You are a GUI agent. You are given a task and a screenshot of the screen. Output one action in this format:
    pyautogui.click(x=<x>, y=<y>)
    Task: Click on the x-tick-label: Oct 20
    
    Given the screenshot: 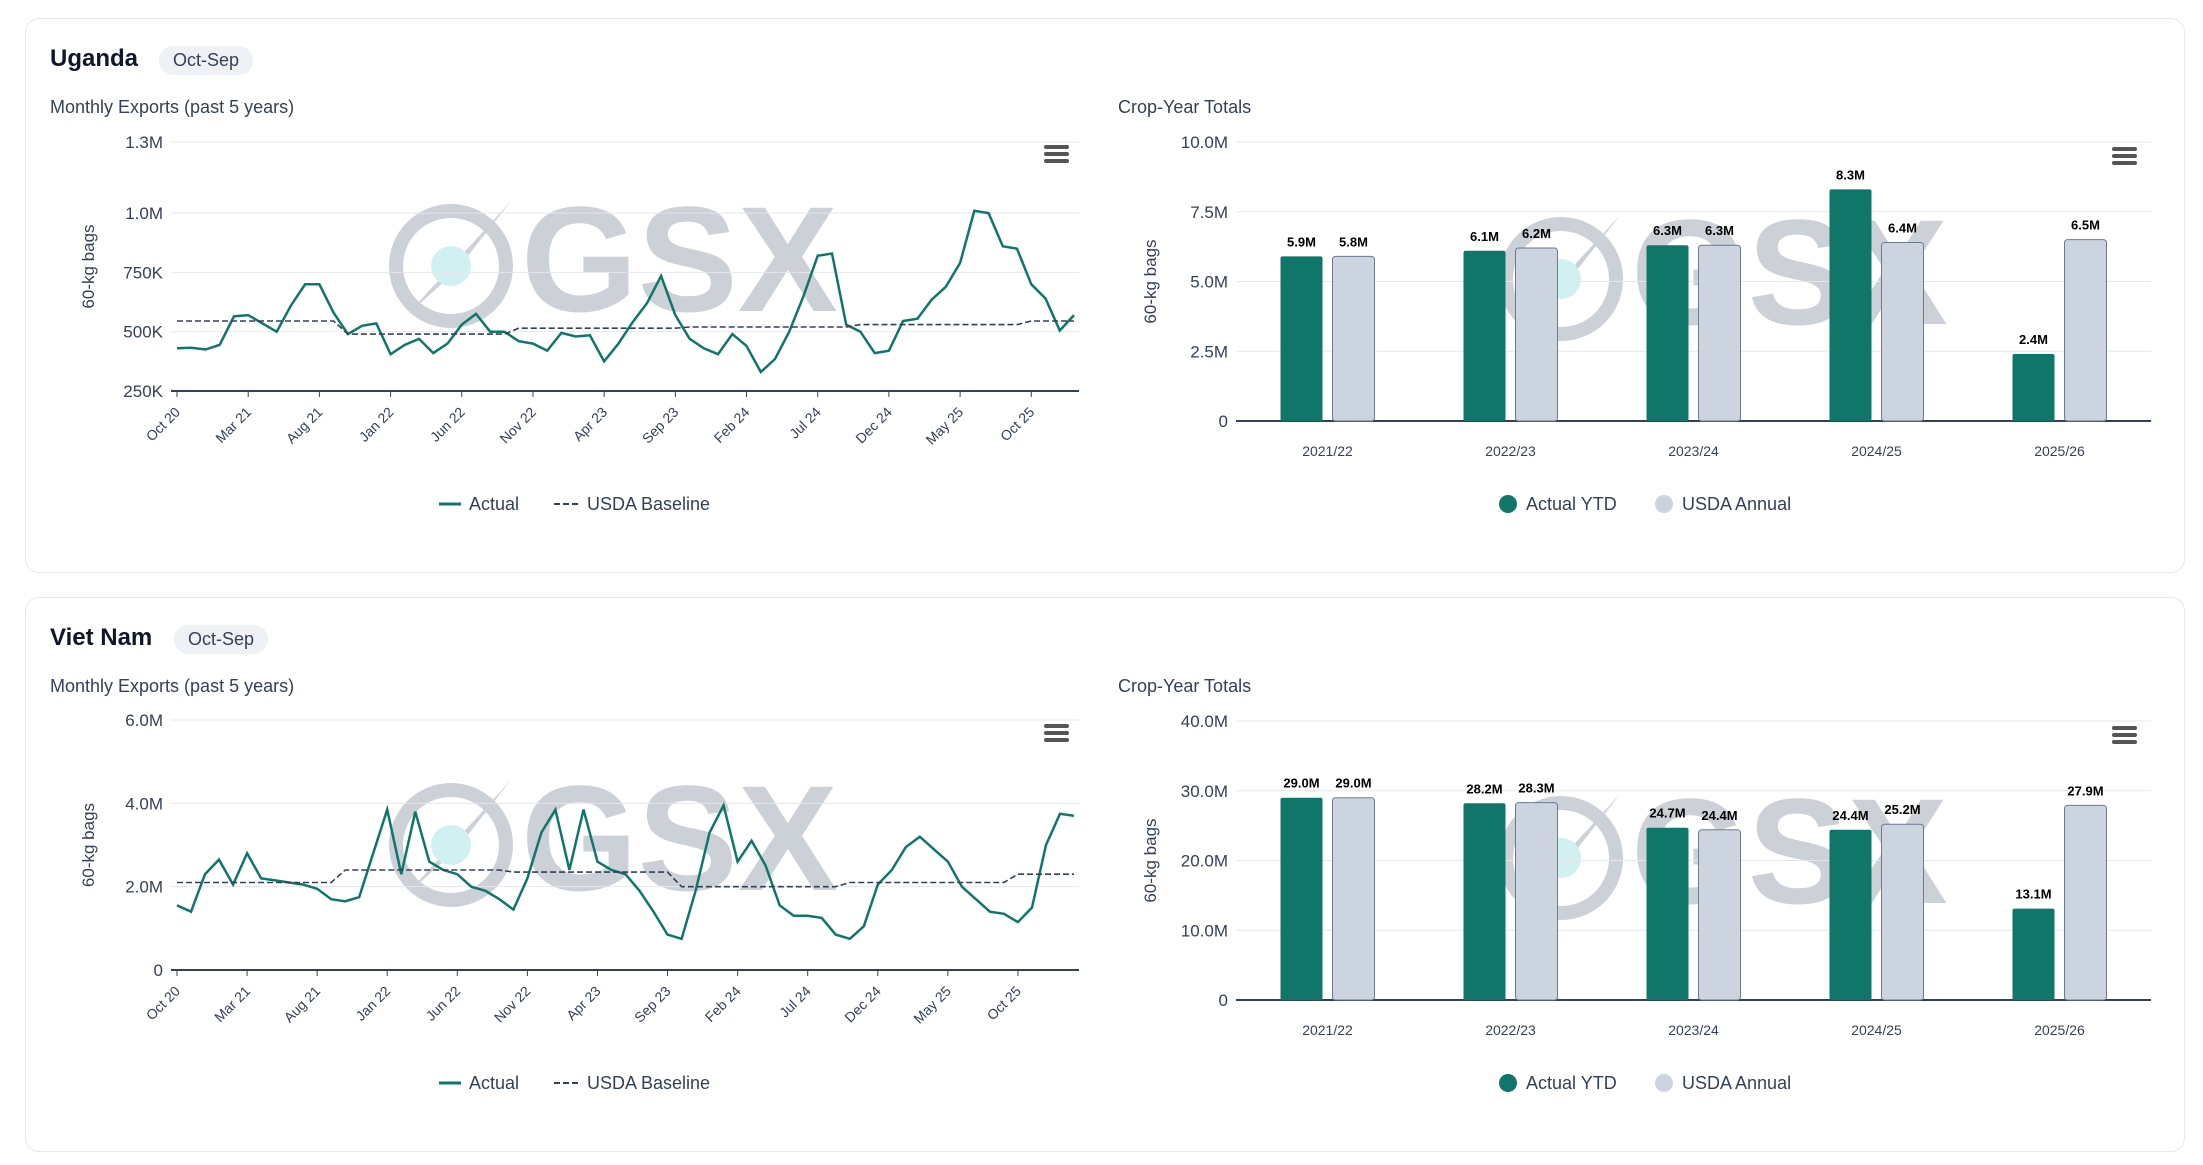 What is the action you would take?
    pyautogui.click(x=163, y=1003)
    